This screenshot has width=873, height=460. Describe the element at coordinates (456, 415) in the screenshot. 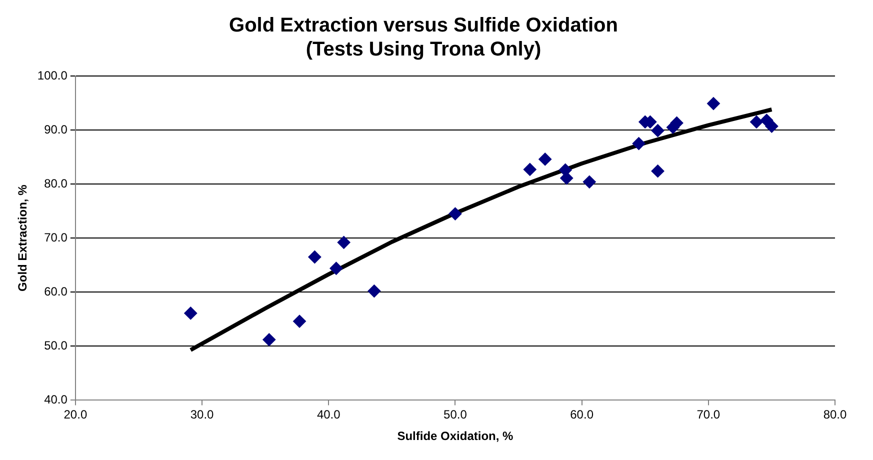

I see `x-tick-label: 50.0` at that location.